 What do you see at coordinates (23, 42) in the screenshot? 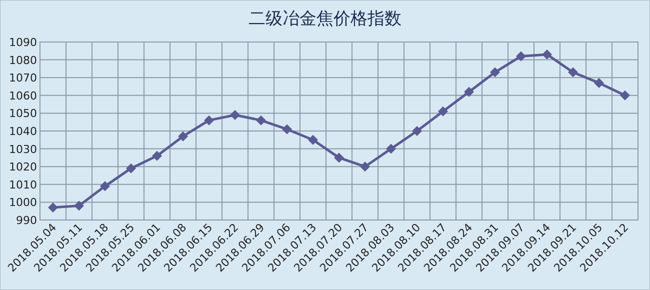
I see `y-tick-label: 1090` at bounding box center [23, 42].